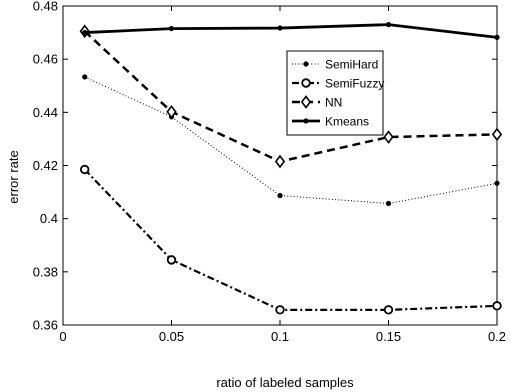 The height and width of the screenshot is (392, 511). I want to click on x-axis-label: ratio of labeled samples, so click(285, 382).